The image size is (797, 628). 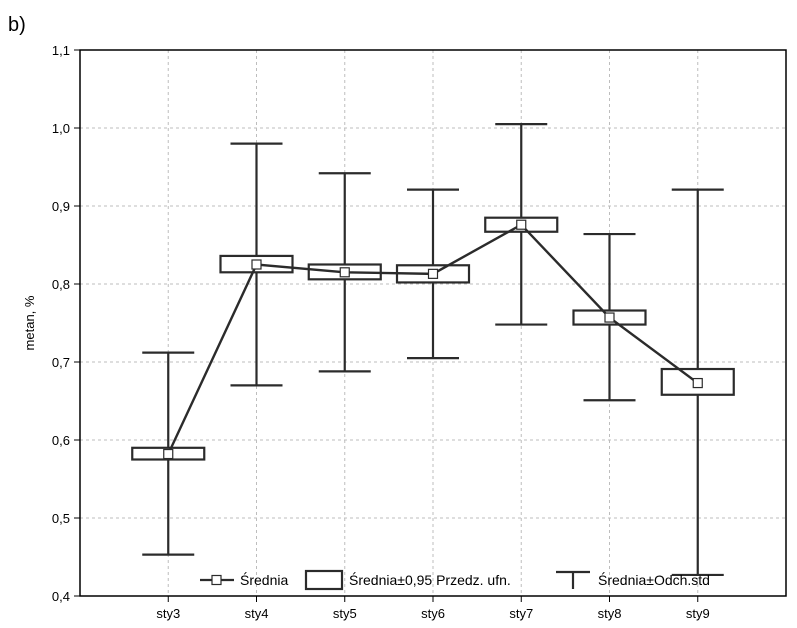 I want to click on legend-label-ci: Średnia±0,95 Przedz. ufn., so click(x=430, y=579).